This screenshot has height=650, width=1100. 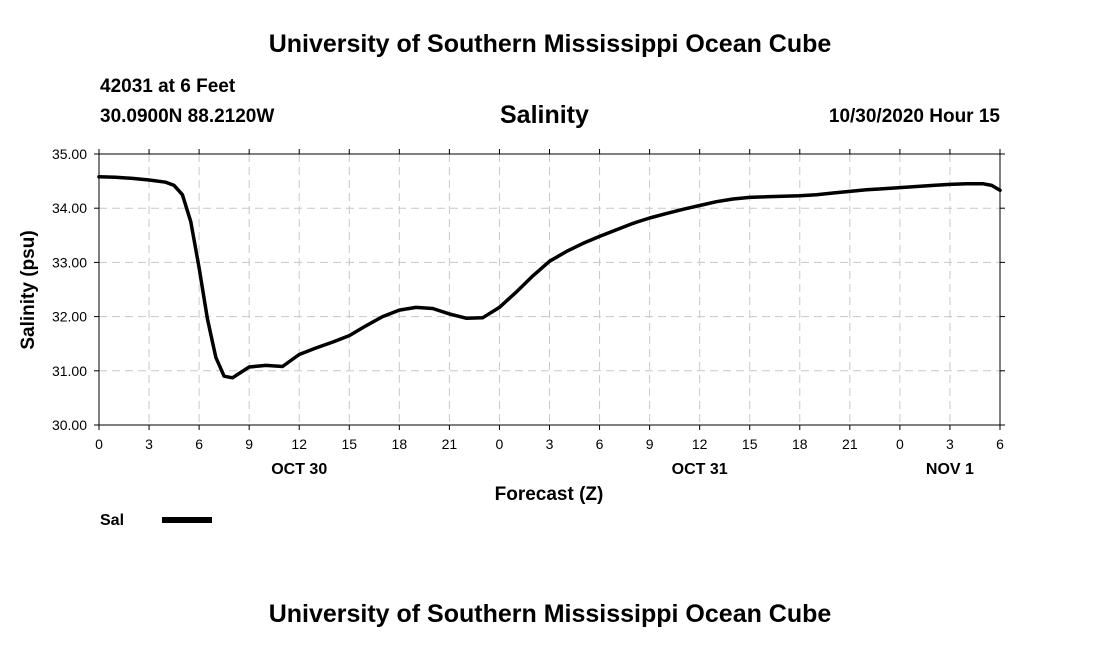 What do you see at coordinates (168, 86) in the screenshot?
I see `station-id: 42031 at 6 Feet` at bounding box center [168, 86].